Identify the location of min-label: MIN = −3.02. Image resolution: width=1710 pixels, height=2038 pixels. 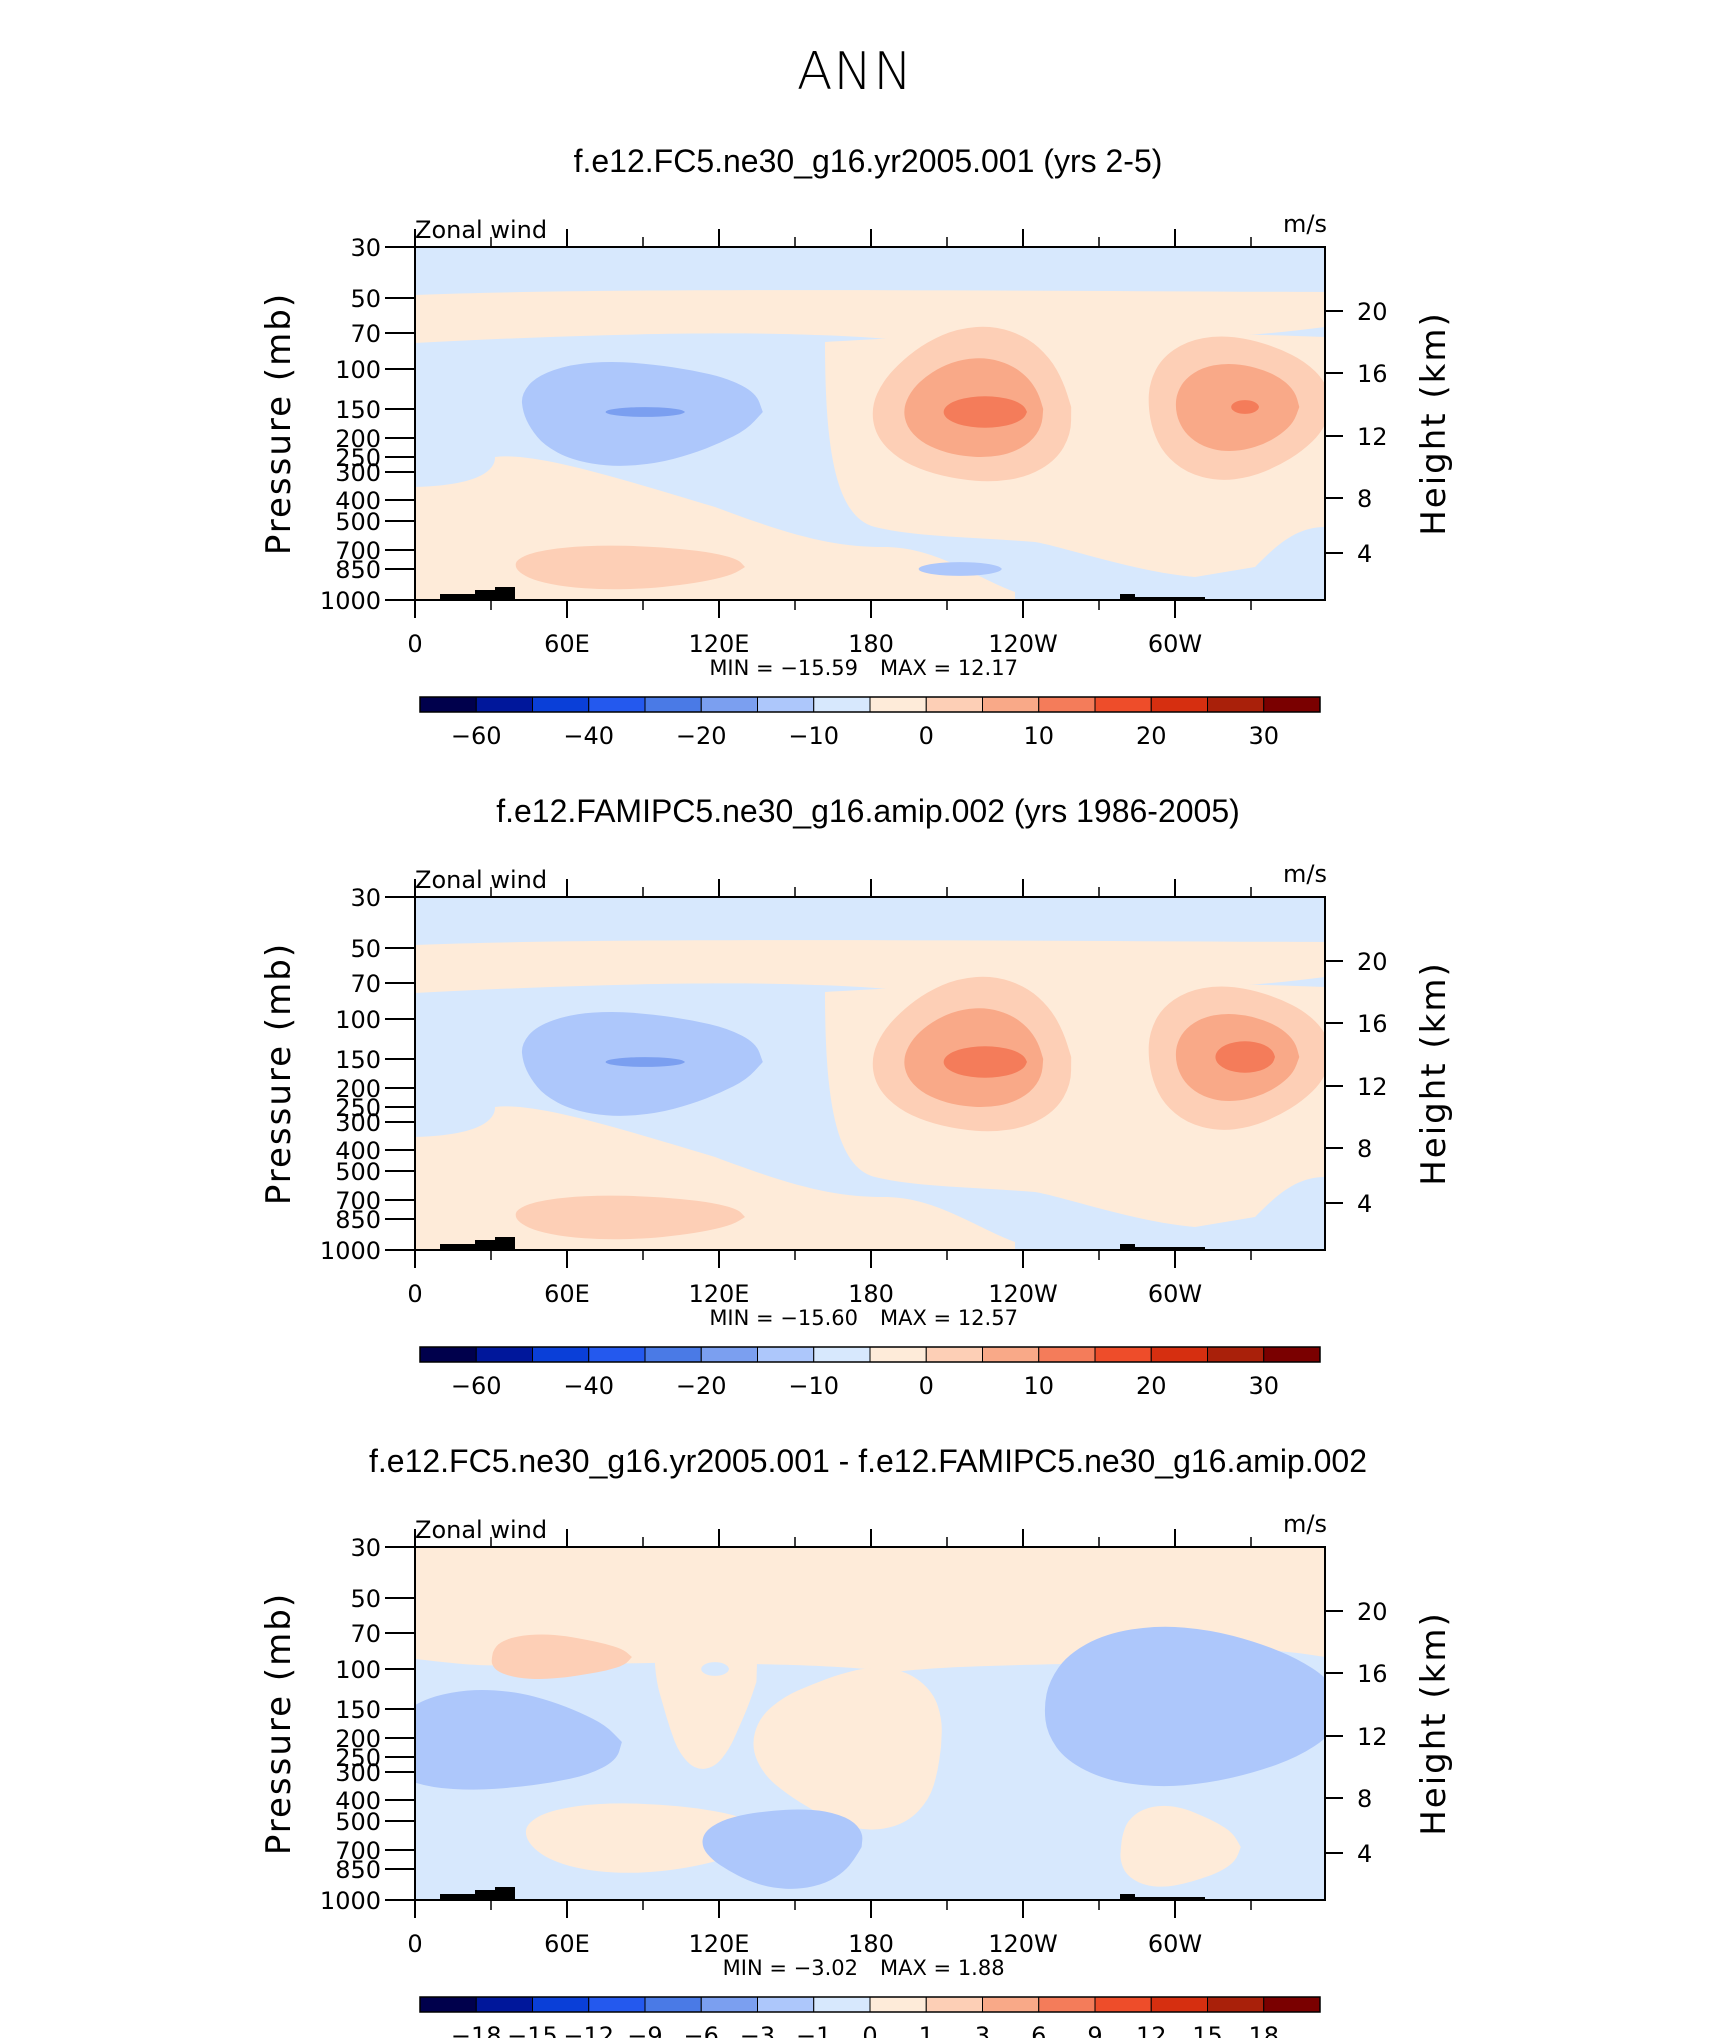
(790, 1968).